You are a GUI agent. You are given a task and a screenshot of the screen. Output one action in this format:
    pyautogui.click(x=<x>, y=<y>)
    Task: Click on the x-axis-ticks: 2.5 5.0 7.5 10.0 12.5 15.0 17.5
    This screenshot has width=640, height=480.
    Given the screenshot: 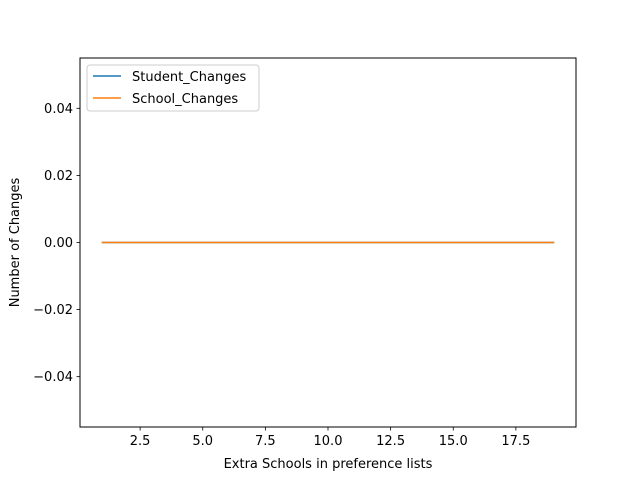 What is the action you would take?
    pyautogui.click(x=330, y=438)
    